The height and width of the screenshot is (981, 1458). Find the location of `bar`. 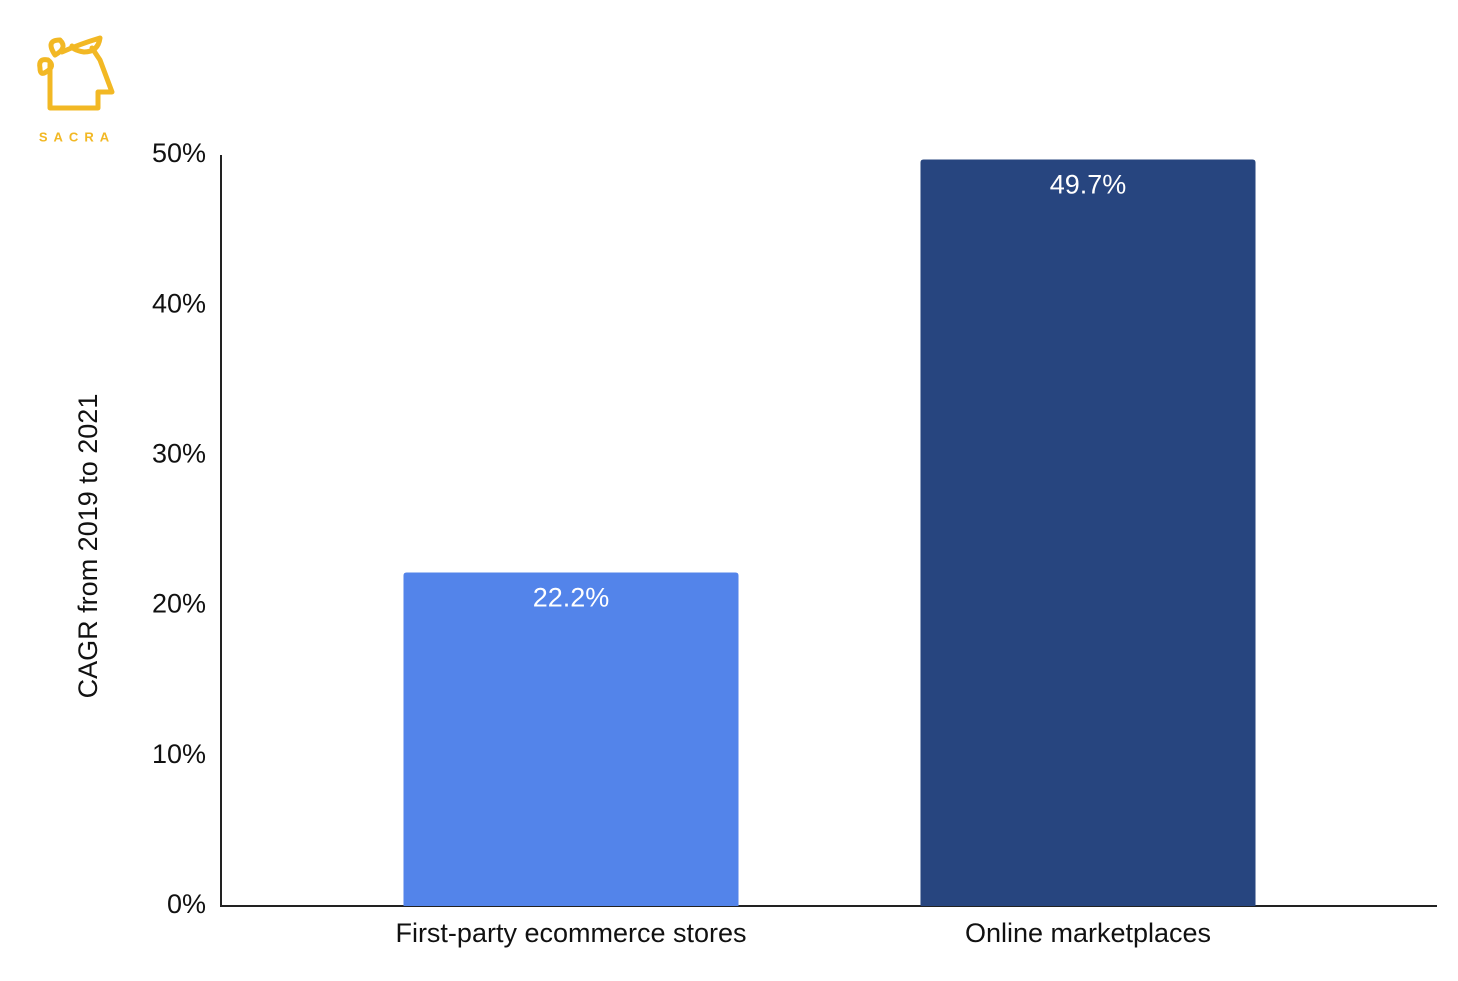

bar is located at coordinates (571, 739).